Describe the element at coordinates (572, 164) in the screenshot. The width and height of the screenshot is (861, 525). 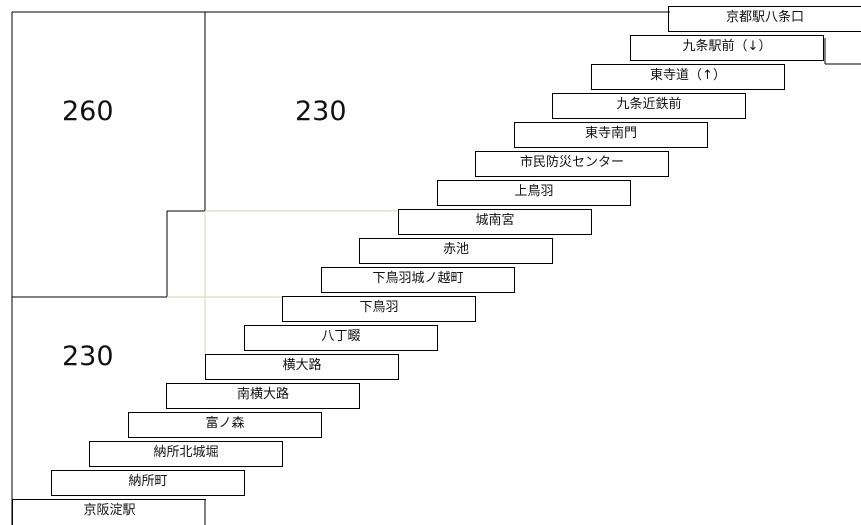
I see `stop-12: 市民防災センター` at that location.